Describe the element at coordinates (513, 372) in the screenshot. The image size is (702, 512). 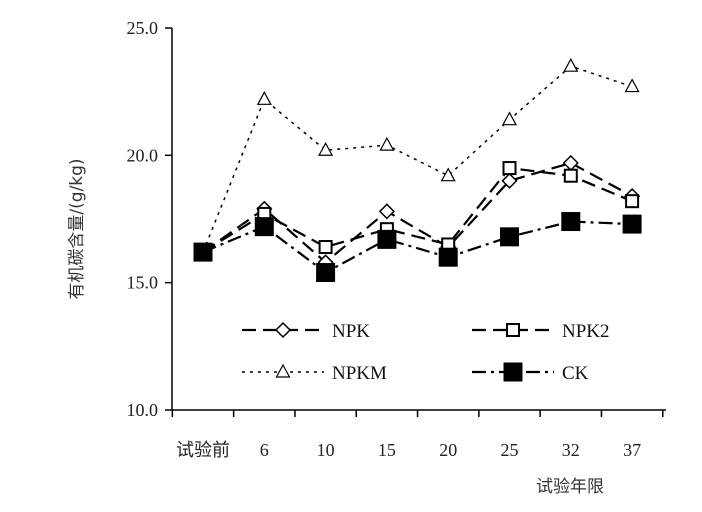
I see `legend-marker-ck` at that location.